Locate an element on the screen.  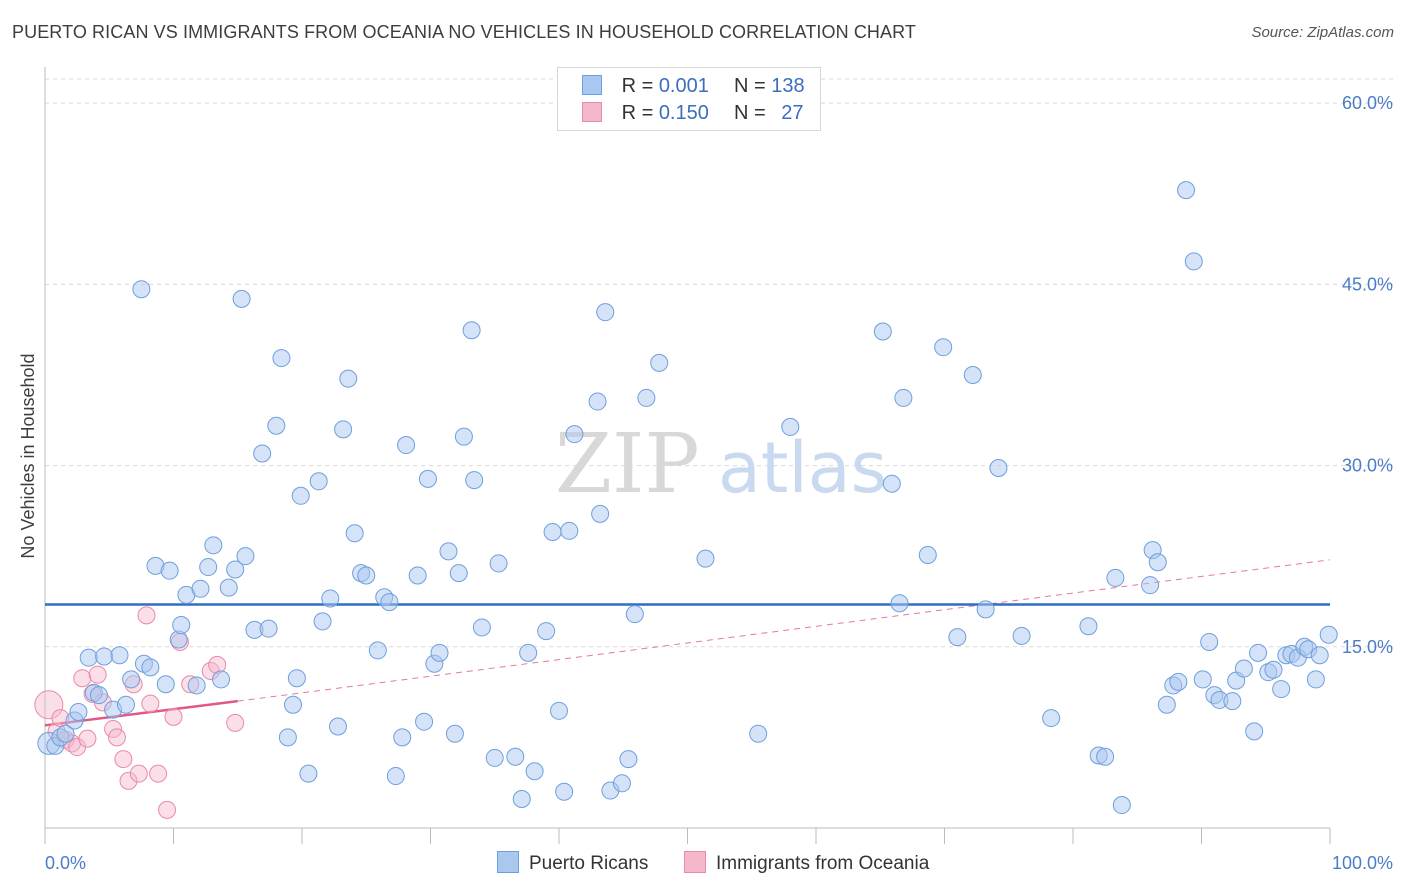
legend-swatch-pink is located at coordinates (592, 112).